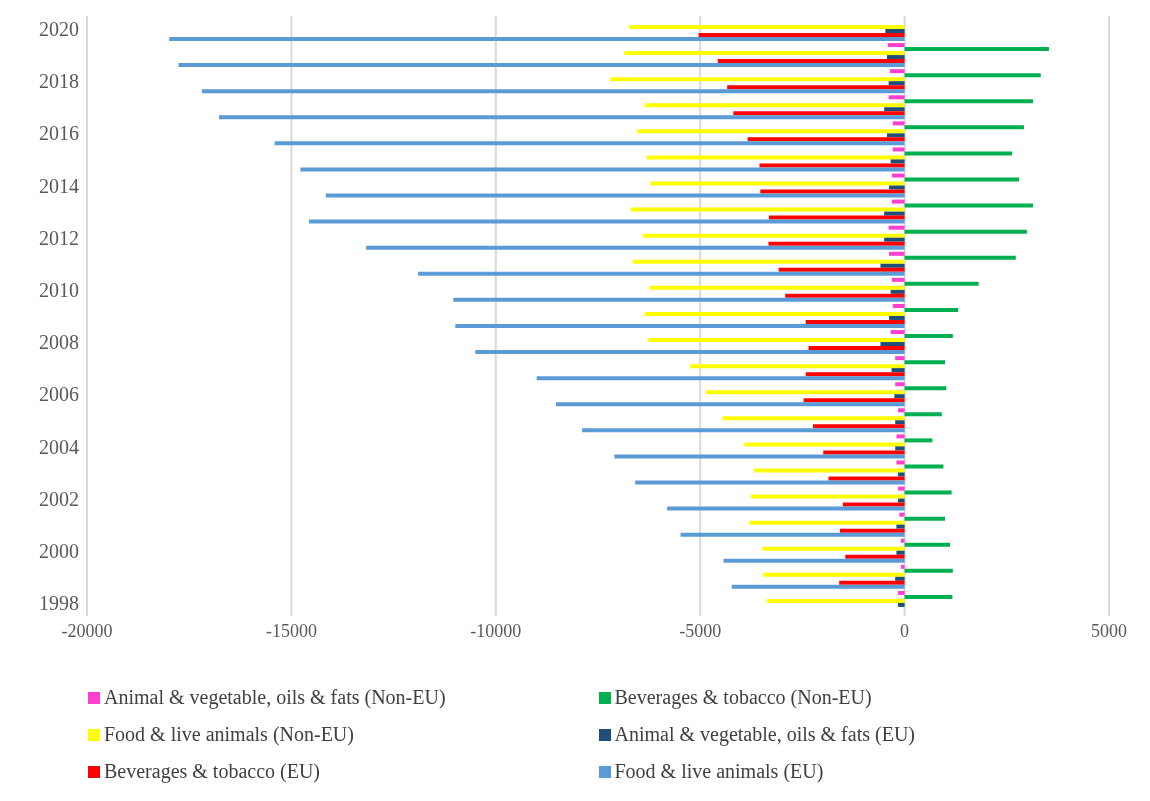 This screenshot has width=1150, height=801. What do you see at coordinates (1109, 630) in the screenshot?
I see `x-tick-label: 5000` at bounding box center [1109, 630].